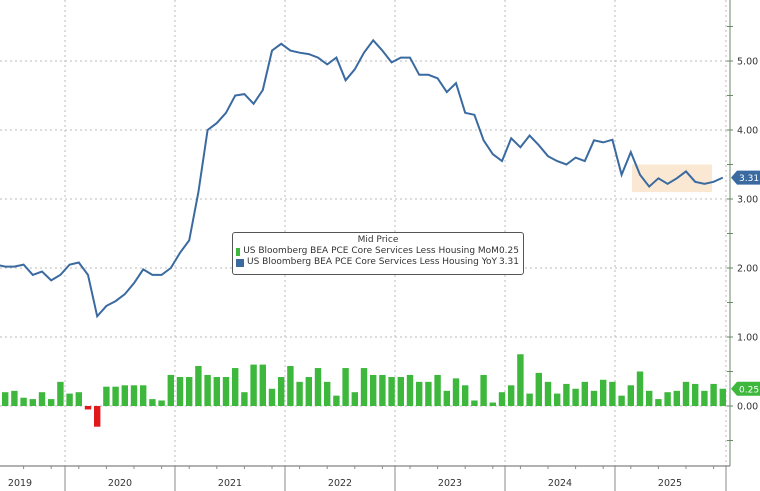 The height and width of the screenshot is (491, 760). Describe the element at coordinates (450, 483) in the screenshot. I see `svg-text: 2023` at that location.